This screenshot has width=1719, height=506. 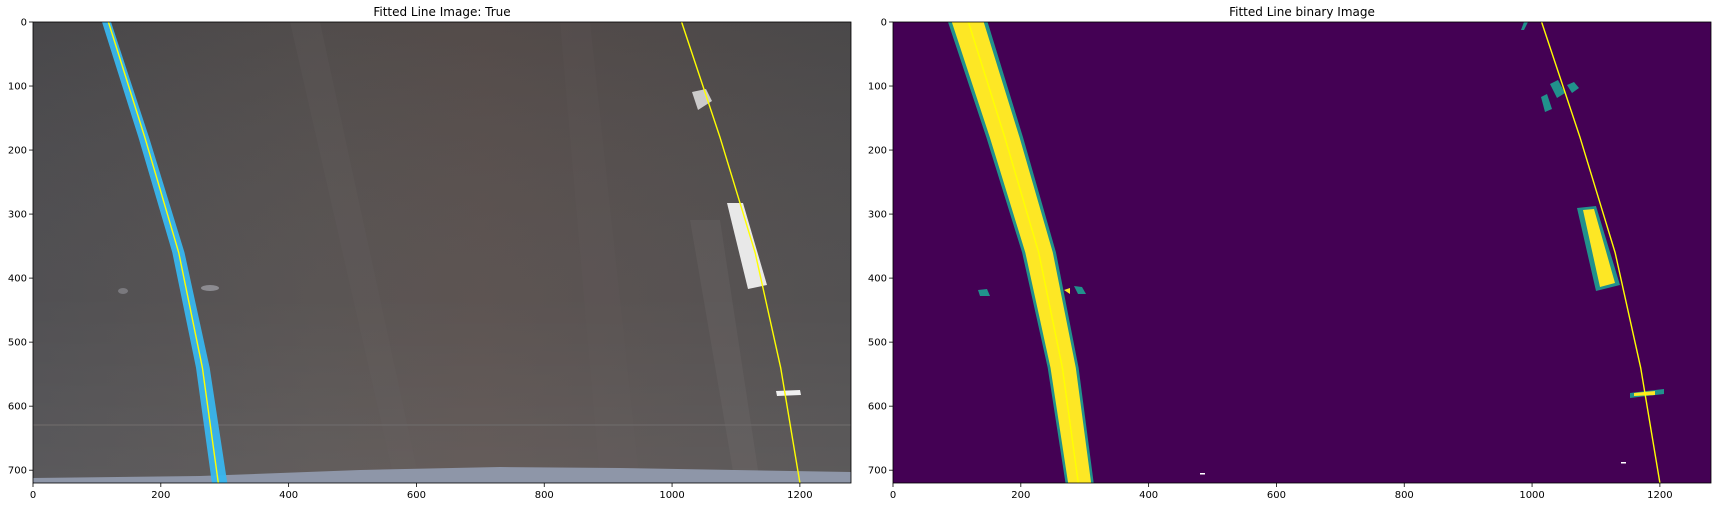 I want to click on panel-title: Fitted Line Image: True, so click(x=441, y=12).